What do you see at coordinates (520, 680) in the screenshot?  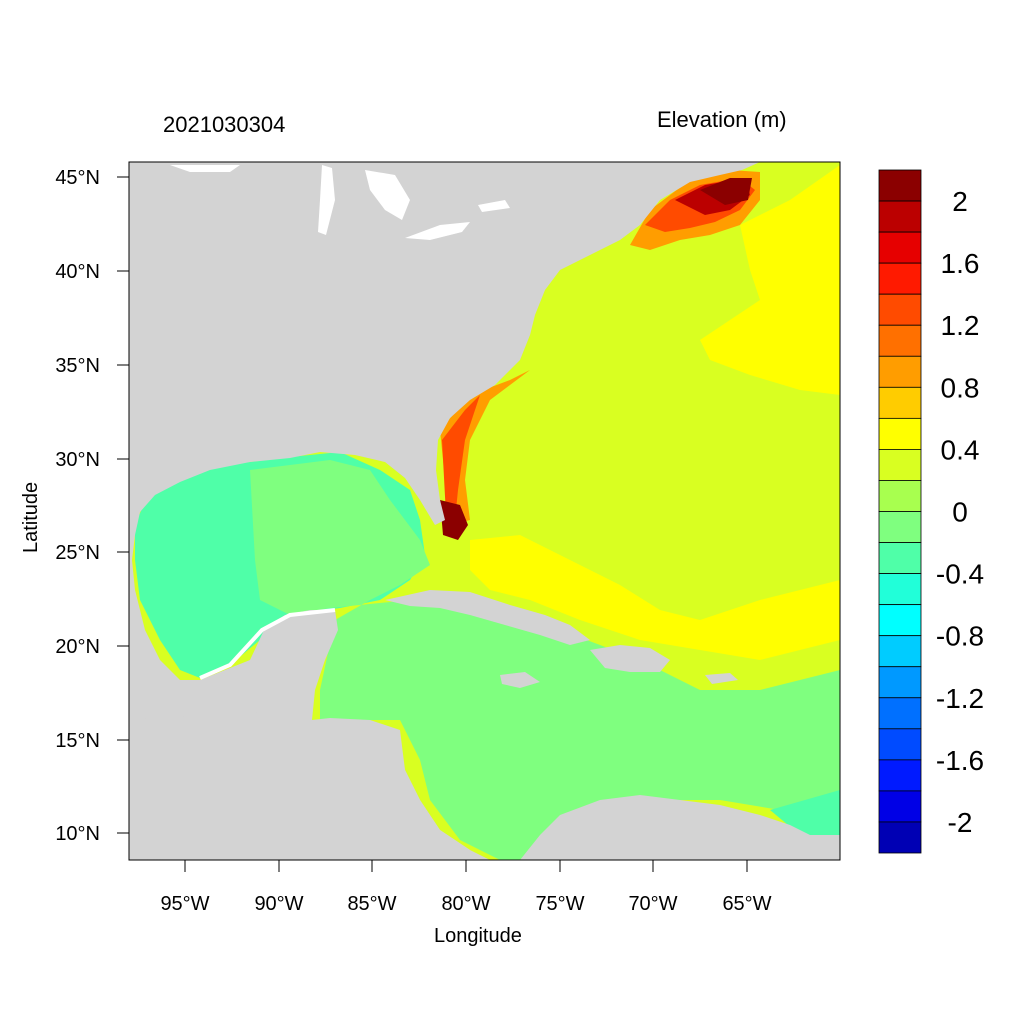 I see `jamaica-land` at bounding box center [520, 680].